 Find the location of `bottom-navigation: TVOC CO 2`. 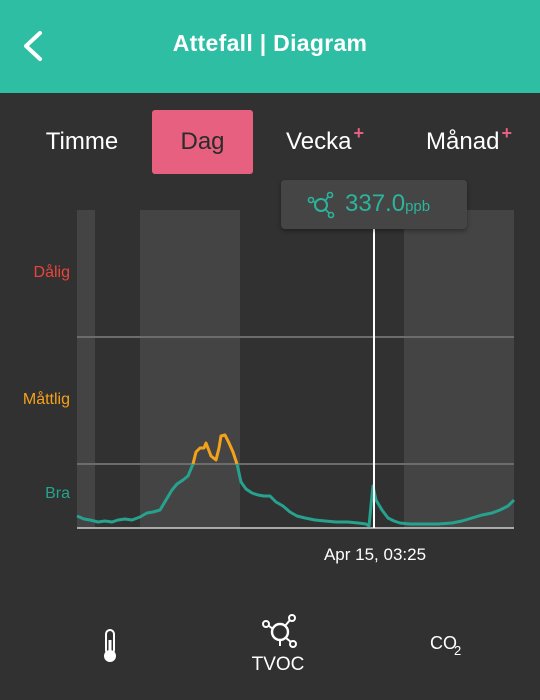

bottom-navigation: TVOC CO 2 is located at coordinates (270, 650).